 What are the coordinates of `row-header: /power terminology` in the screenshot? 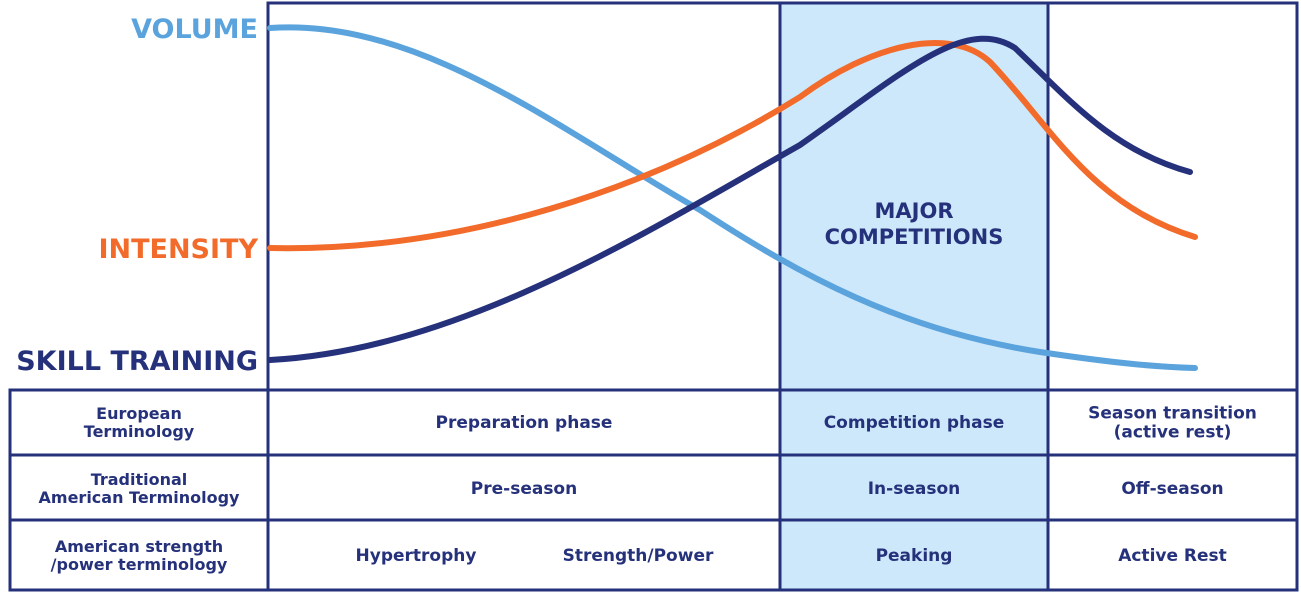 It's located at (139, 564).